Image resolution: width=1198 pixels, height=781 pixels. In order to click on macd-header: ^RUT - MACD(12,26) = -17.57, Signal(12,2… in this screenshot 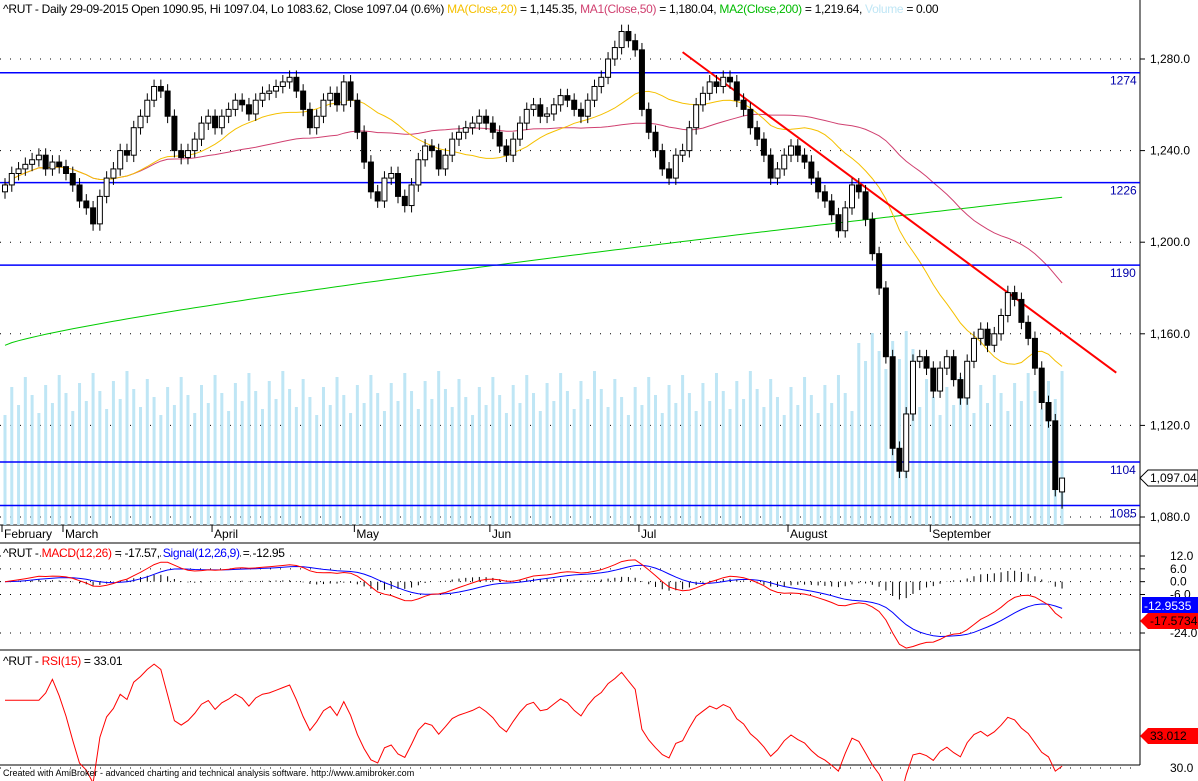, I will do `click(144, 553)`.